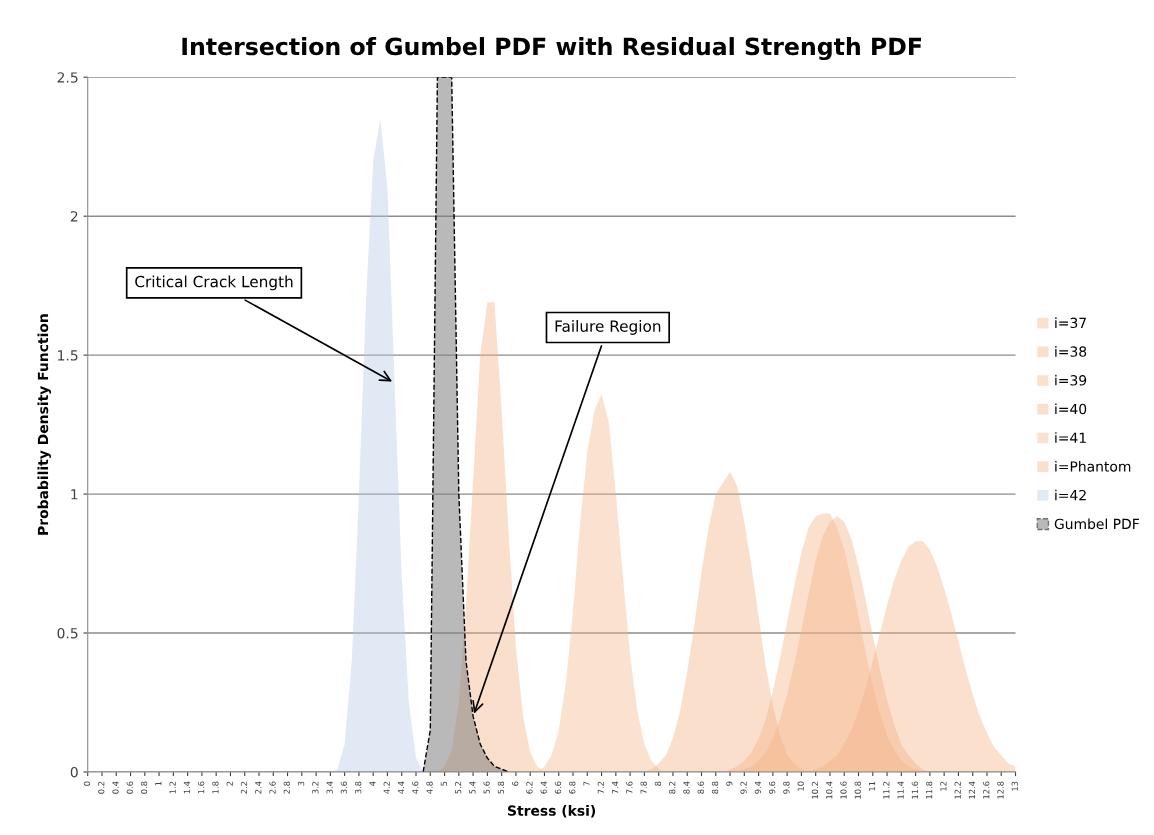 This screenshot has width=1154, height=835. What do you see at coordinates (551, 49) in the screenshot?
I see `chart-title: Intersection of Gumbel PDF with Residual Strength PDF` at bounding box center [551, 49].